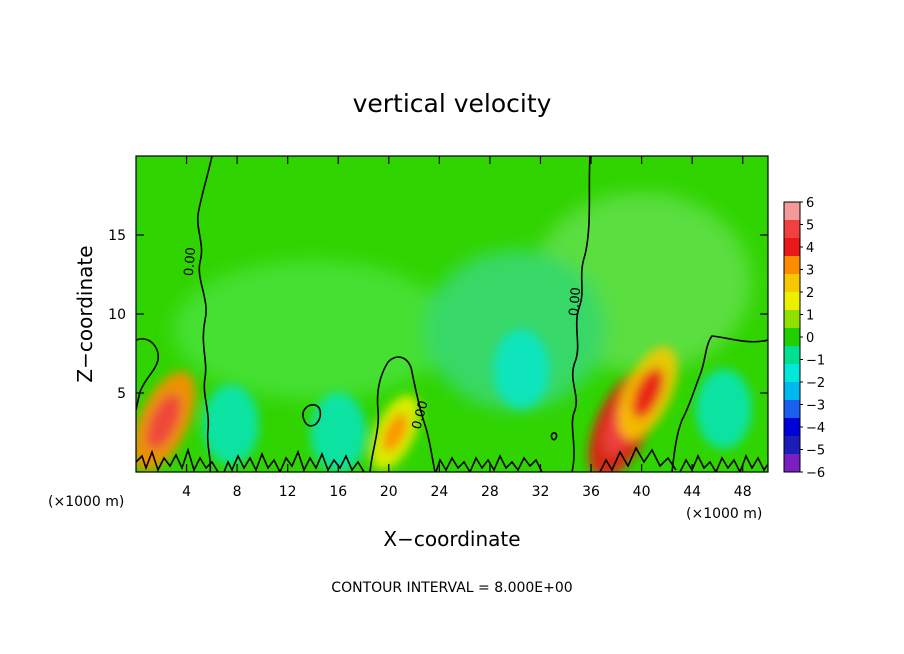 This screenshot has height=654, width=904. Describe the element at coordinates (439, 492) in the screenshot. I see `x-tick-label: 24` at that location.